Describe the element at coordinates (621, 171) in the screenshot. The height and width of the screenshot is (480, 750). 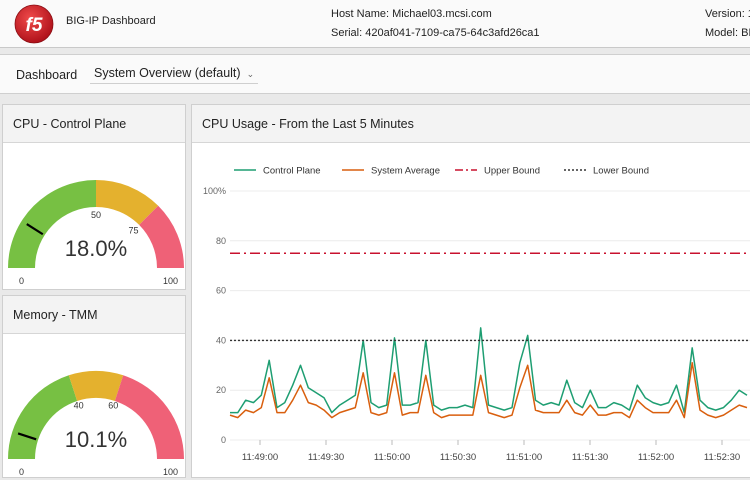
I see `legend-label-3: Lower Bound` at that location.